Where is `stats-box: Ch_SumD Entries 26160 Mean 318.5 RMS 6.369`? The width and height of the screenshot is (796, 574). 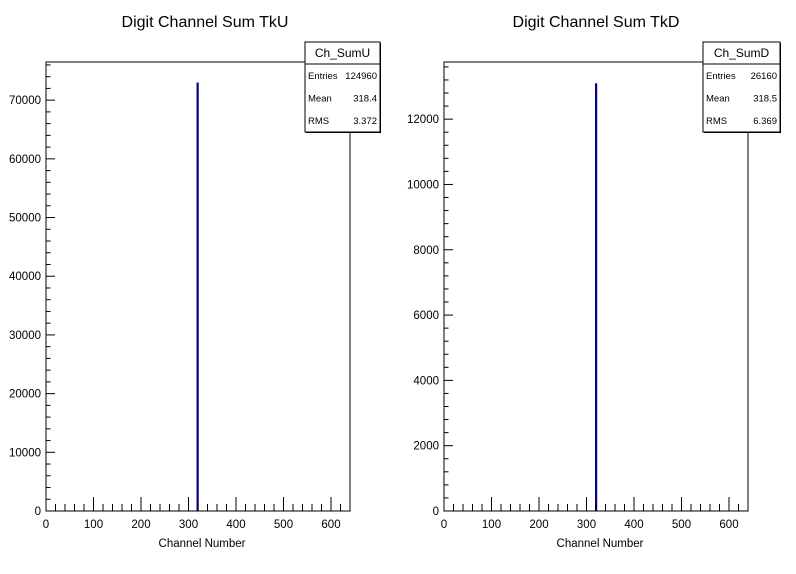
stats-box: Ch_SumD Entries 26160 Mean 318.5 RMS 6.369 is located at coordinates (741, 87).